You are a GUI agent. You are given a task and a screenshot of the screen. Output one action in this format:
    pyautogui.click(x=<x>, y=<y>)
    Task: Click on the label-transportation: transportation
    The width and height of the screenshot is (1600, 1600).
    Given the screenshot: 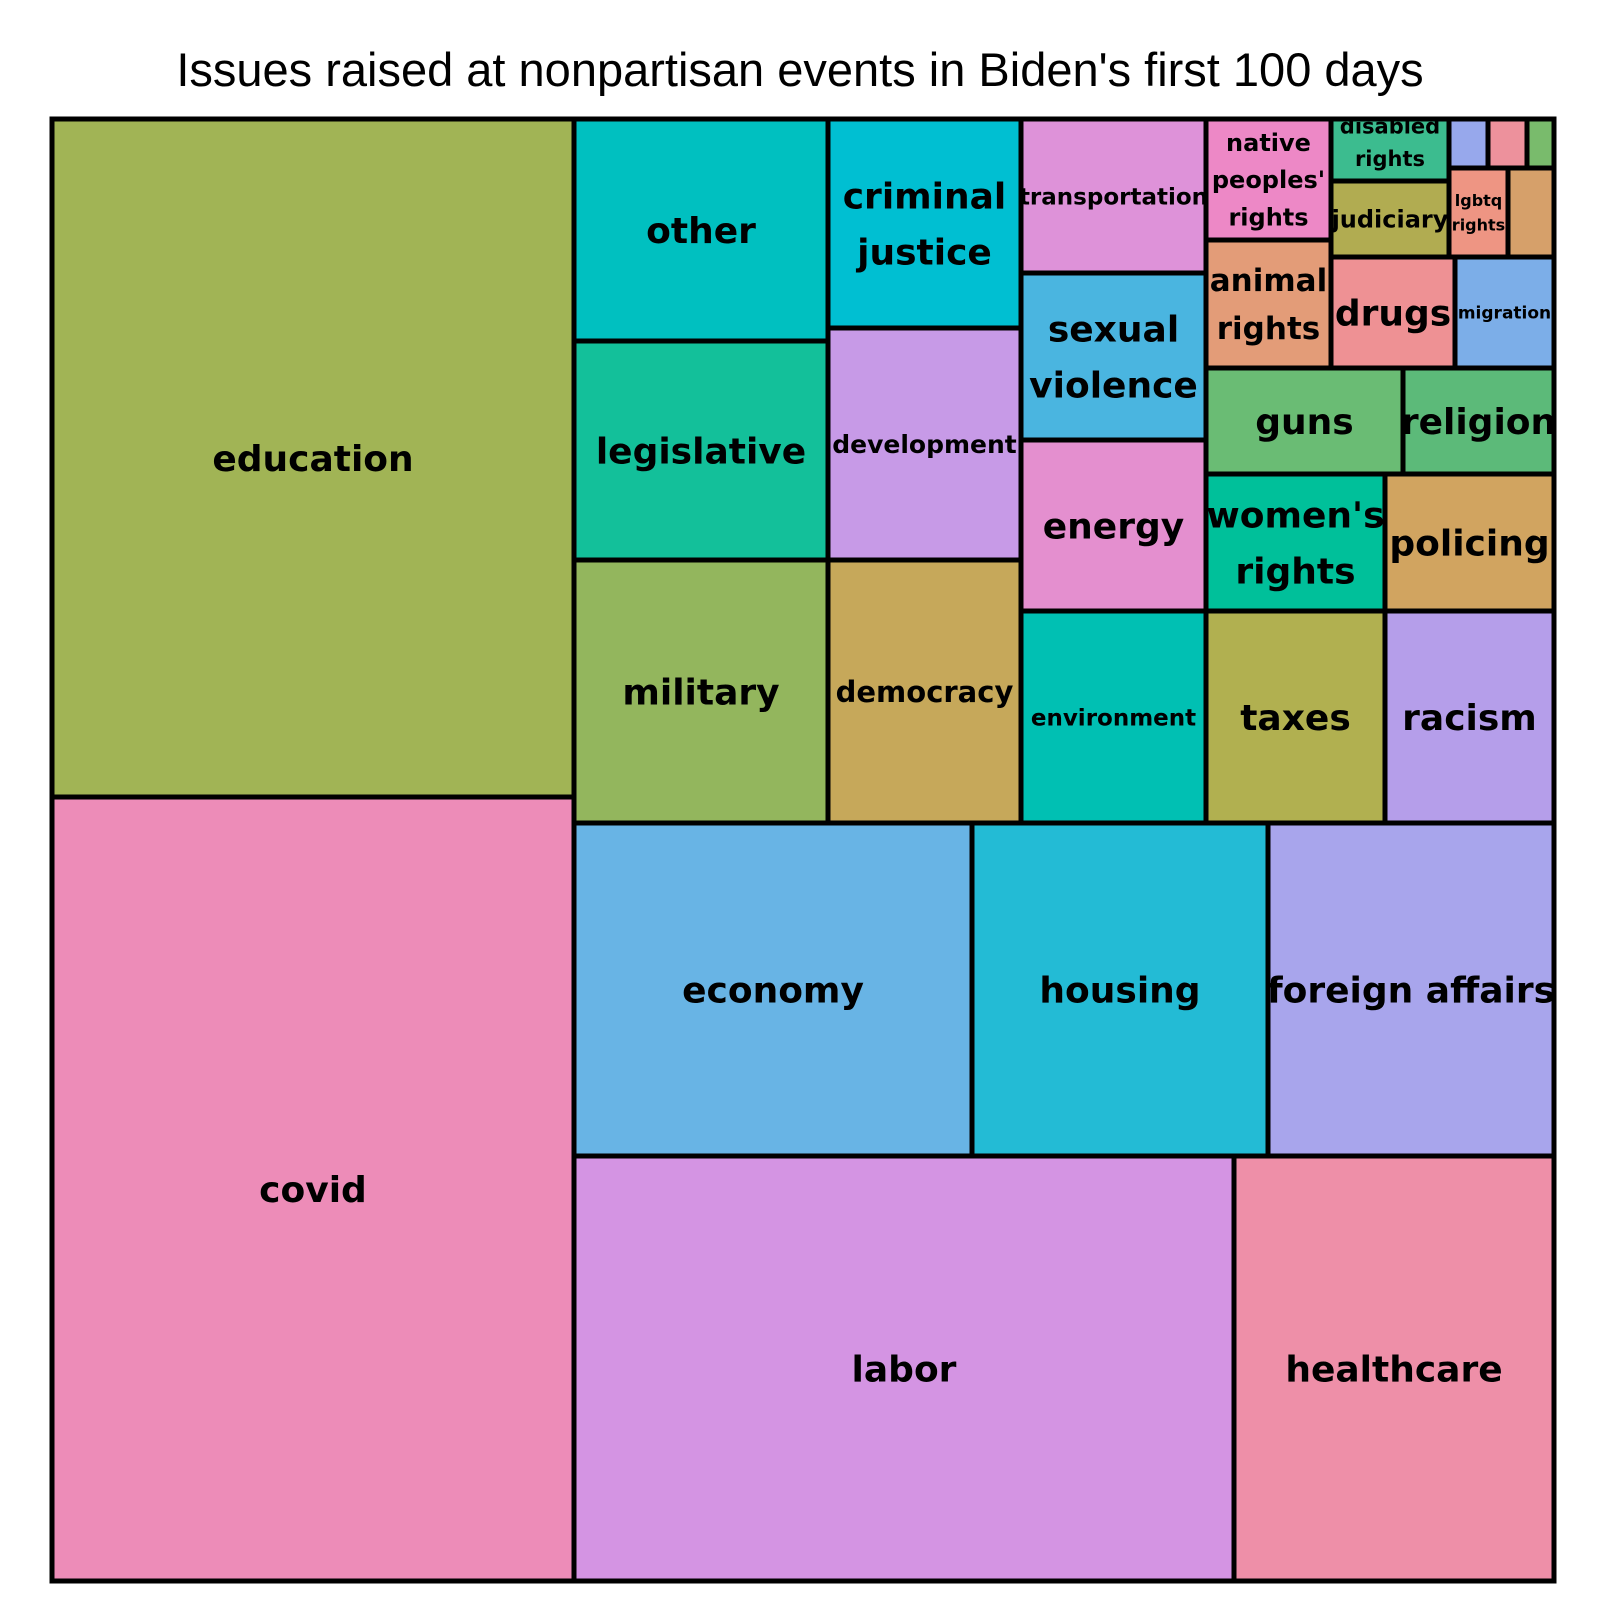 What is the action you would take?
    pyautogui.click(x=1113, y=197)
    